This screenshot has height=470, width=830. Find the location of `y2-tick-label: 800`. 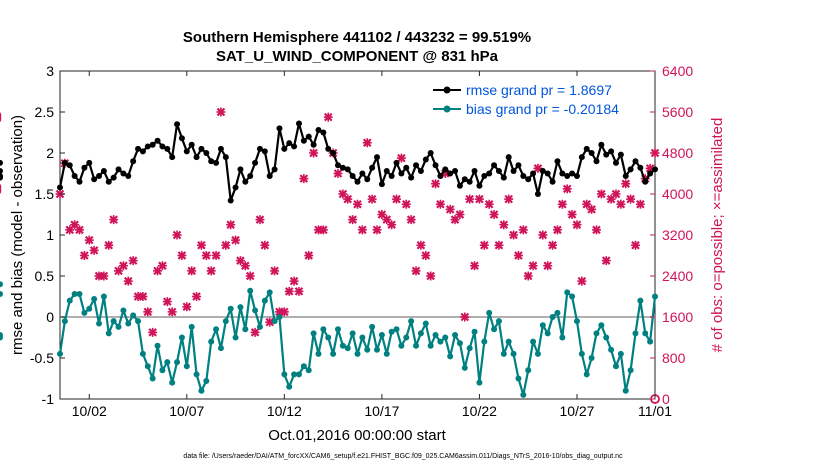

y2-tick-label: 800 is located at coordinates (674, 358).